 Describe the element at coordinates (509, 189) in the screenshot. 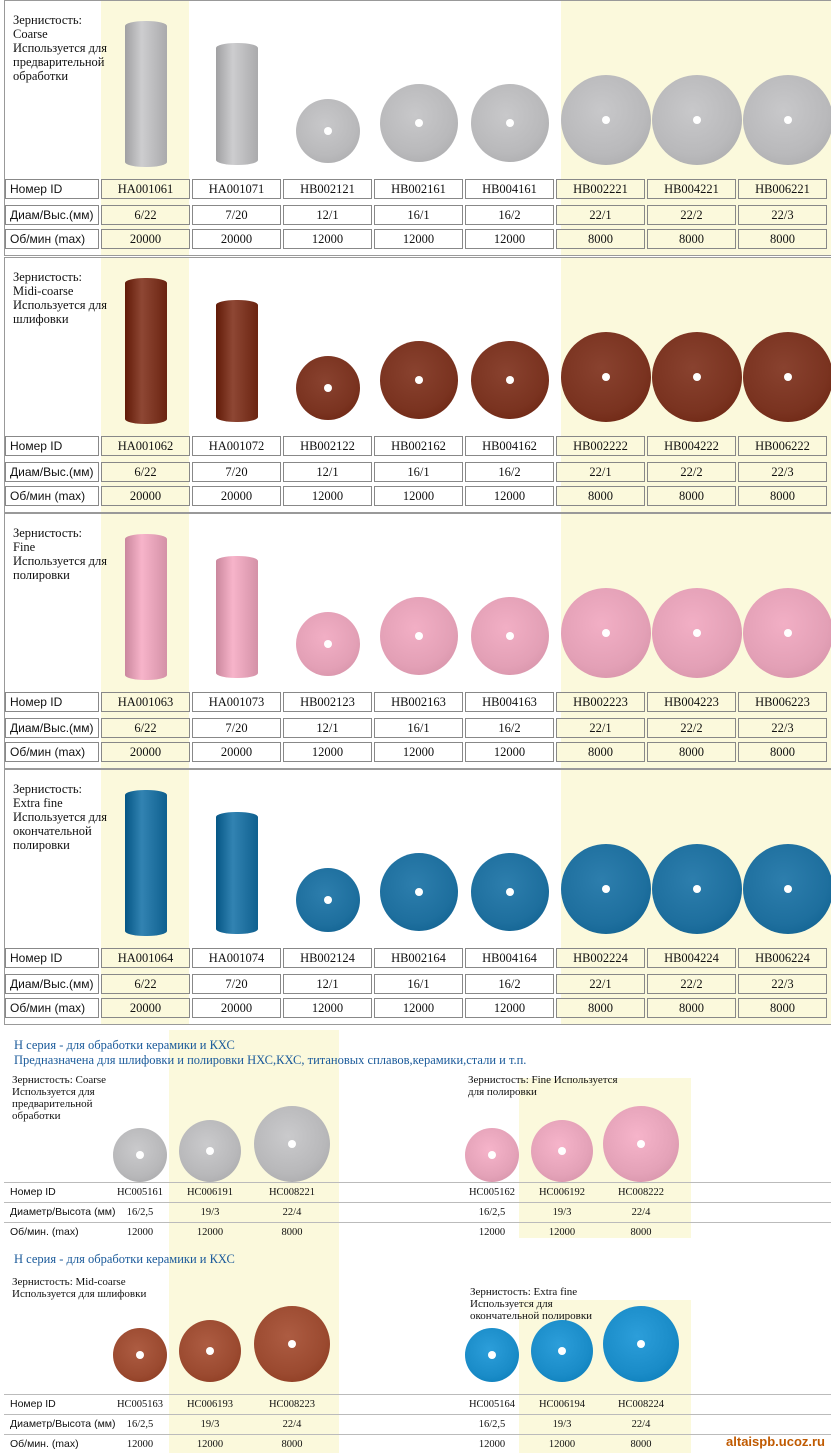

I see `spec-cell: HB004161` at that location.